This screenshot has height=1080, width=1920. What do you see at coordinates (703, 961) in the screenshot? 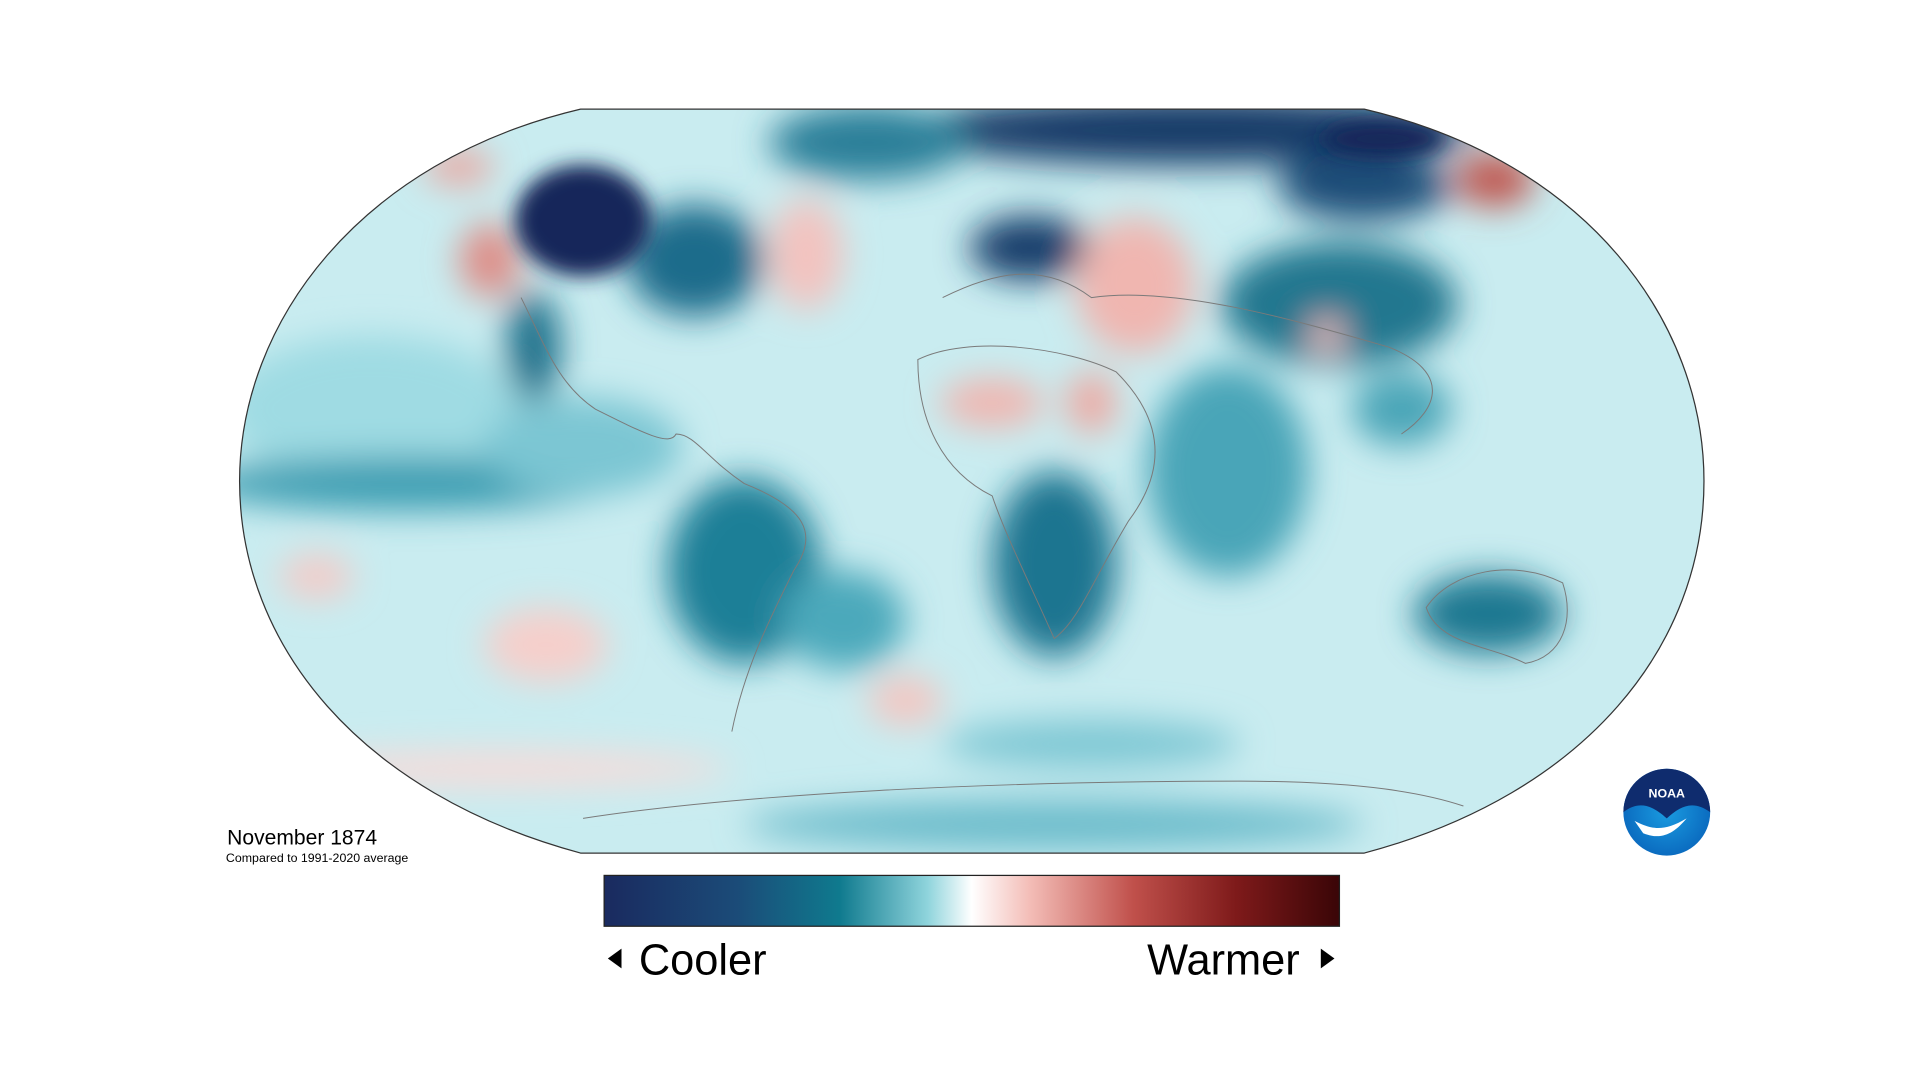
I see `legend-low-label: Cooler` at bounding box center [703, 961].